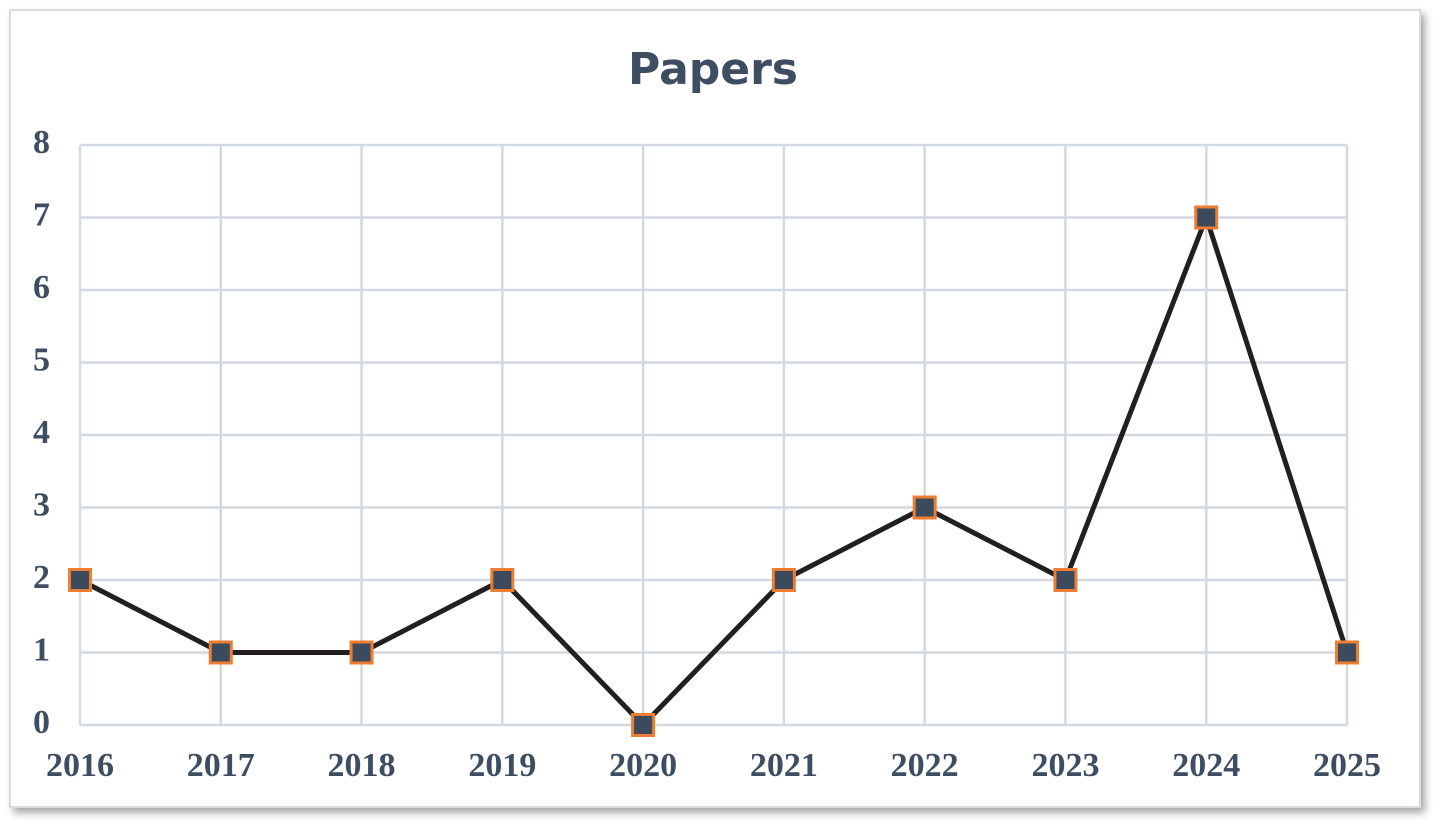 This screenshot has height=829, width=1442. What do you see at coordinates (41, 214) in the screenshot?
I see `y-tick-label: 7` at bounding box center [41, 214].